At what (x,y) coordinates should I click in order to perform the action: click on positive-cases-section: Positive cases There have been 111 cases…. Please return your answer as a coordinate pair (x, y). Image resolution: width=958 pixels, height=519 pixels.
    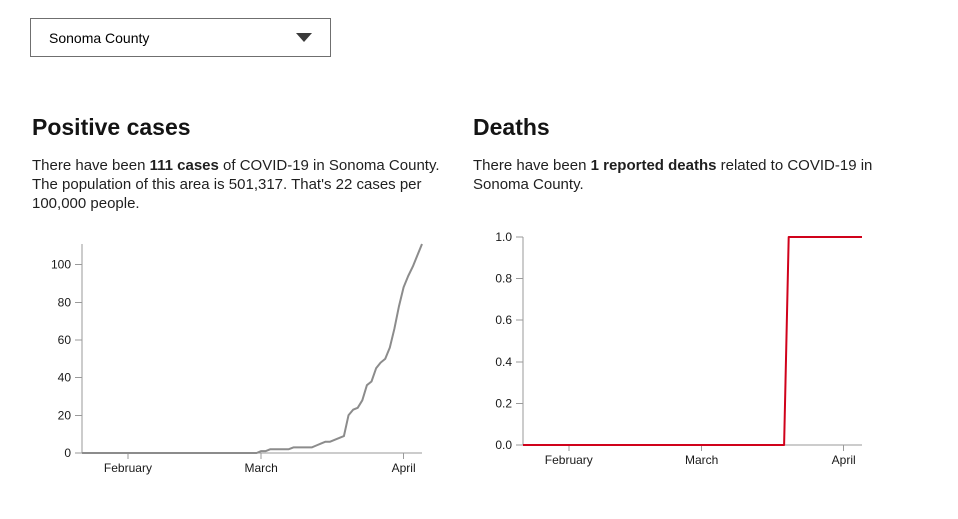
    Looking at the image, I should click on (247, 163).